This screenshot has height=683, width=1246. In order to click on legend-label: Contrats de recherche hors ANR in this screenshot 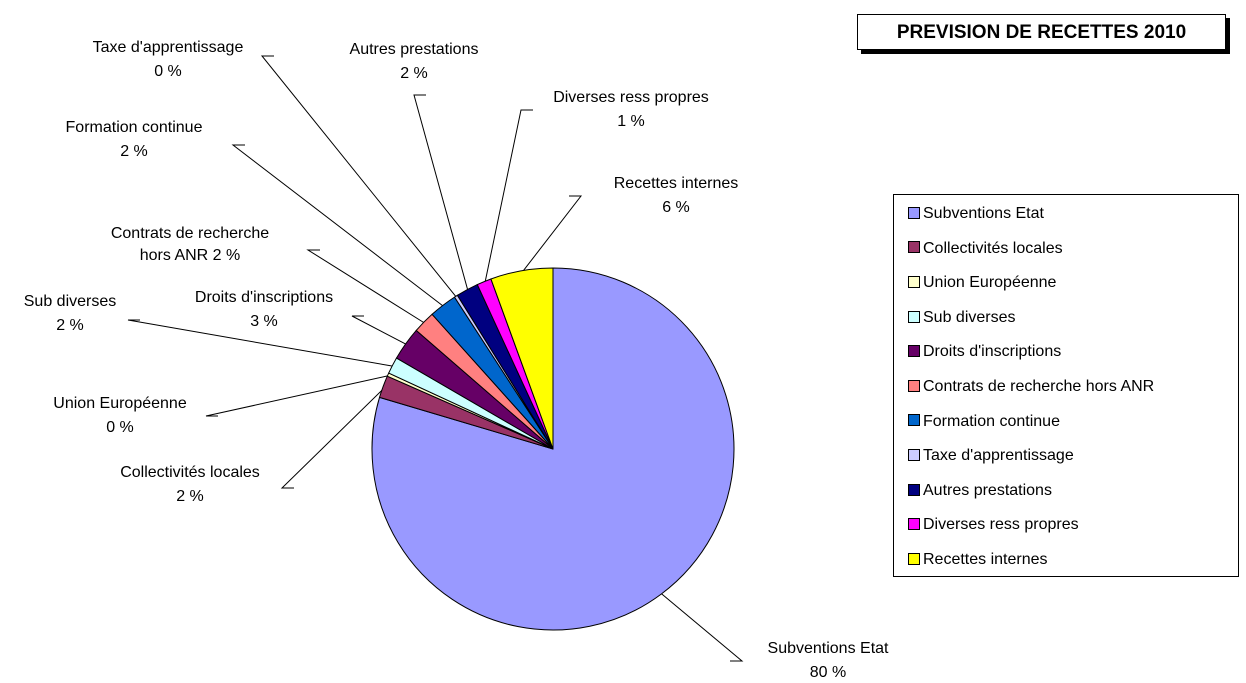, I will do `click(1039, 386)`.